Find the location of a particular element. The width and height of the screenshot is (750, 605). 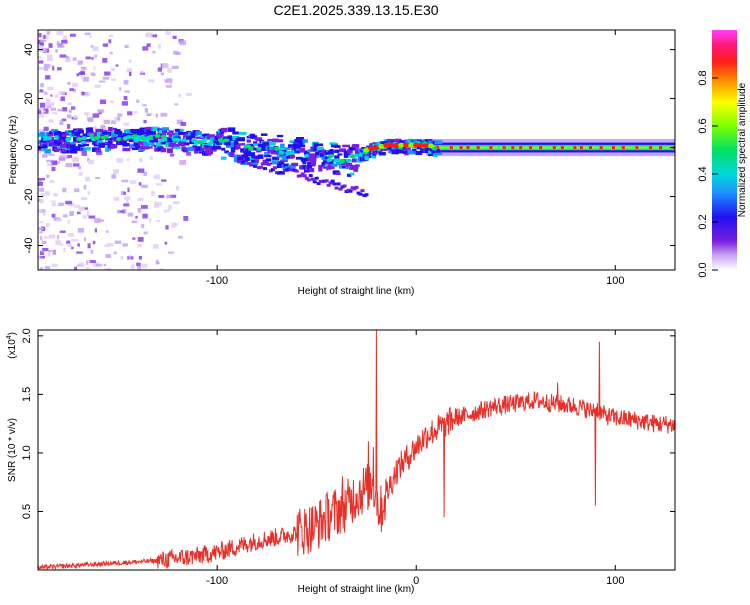

snr-scale-exponent: 4 is located at coordinates (9, 337).